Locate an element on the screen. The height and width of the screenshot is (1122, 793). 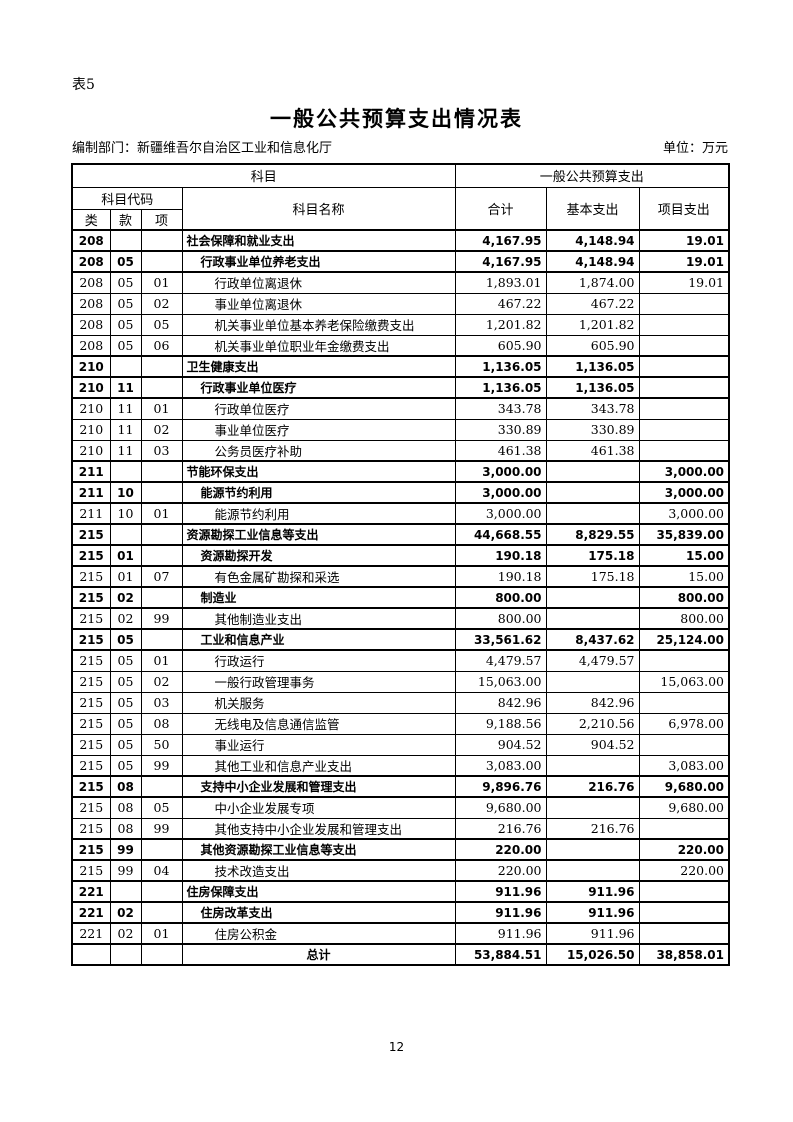
cell-basic: 216.76 is located at coordinates (592, 828).